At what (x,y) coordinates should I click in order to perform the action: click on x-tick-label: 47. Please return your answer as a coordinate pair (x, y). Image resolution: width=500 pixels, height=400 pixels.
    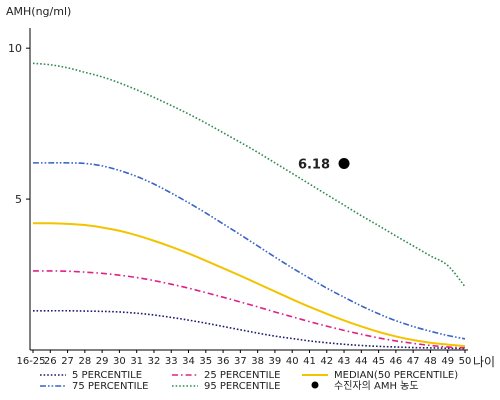
    Looking at the image, I should click on (413, 361).